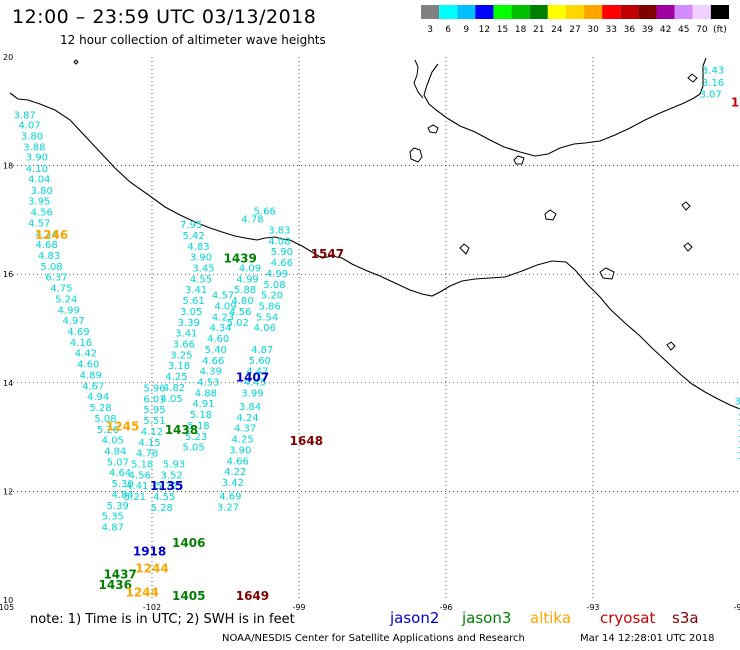 Image resolution: width=740 pixels, height=650 pixels. I want to click on wave-height-value: 5.20, so click(272, 296).